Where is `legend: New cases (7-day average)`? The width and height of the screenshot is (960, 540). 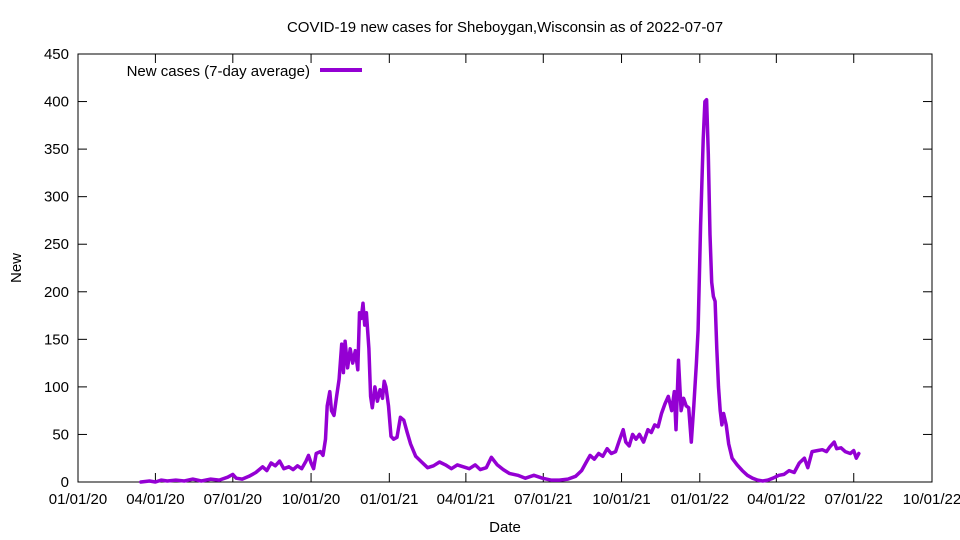
legend: New cases (7-day average) is located at coordinates (244, 71).